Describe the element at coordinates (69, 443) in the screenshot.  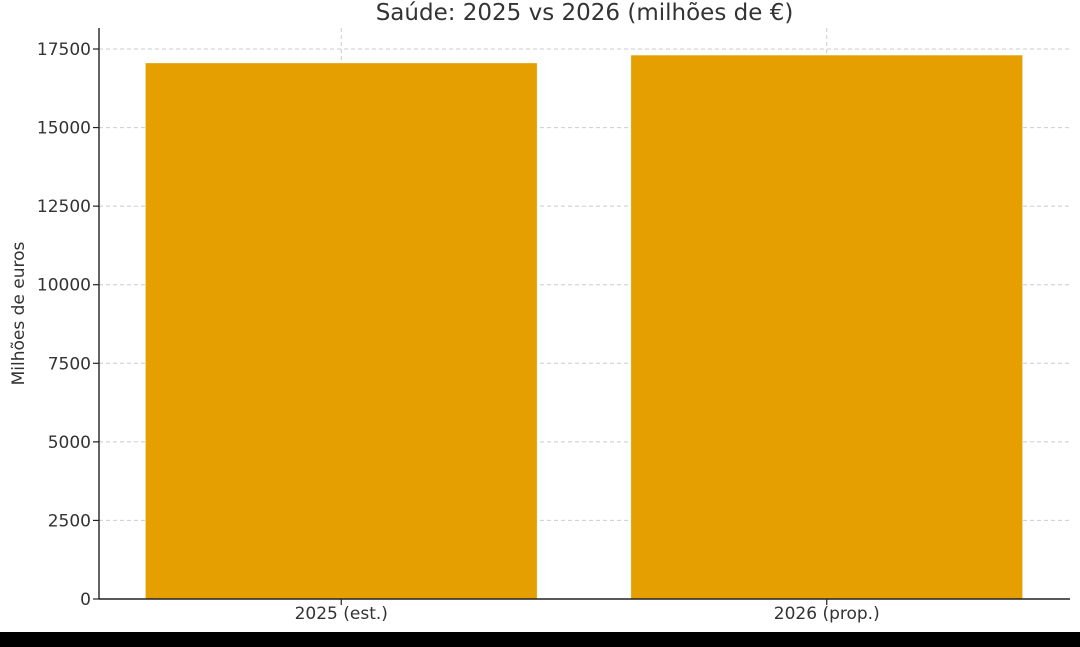
I see `y-tick-label: 5000` at that location.